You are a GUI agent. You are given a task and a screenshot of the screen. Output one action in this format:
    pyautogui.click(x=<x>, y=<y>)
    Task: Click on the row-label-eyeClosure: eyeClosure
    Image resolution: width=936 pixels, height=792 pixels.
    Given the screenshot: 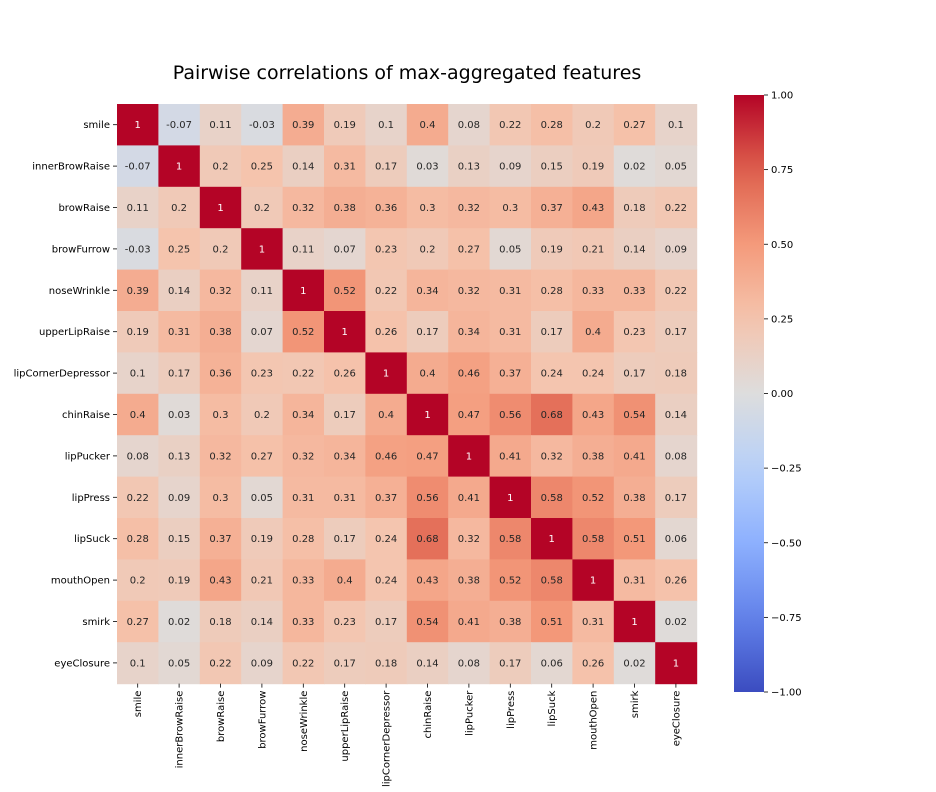 What is the action you would take?
    pyautogui.click(x=82, y=663)
    